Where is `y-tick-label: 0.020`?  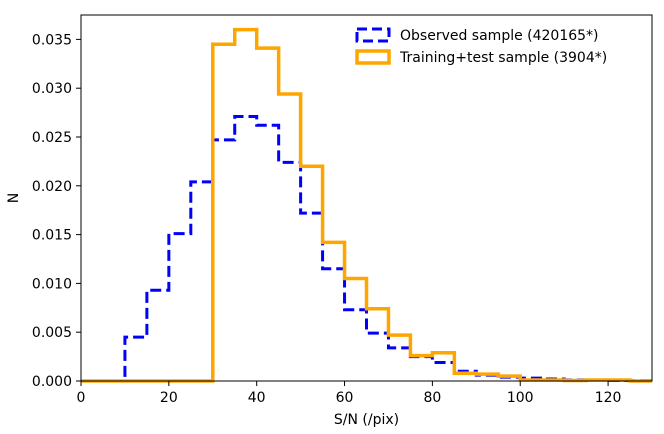
y-tick-label: 0.020 is located at coordinates (52, 187).